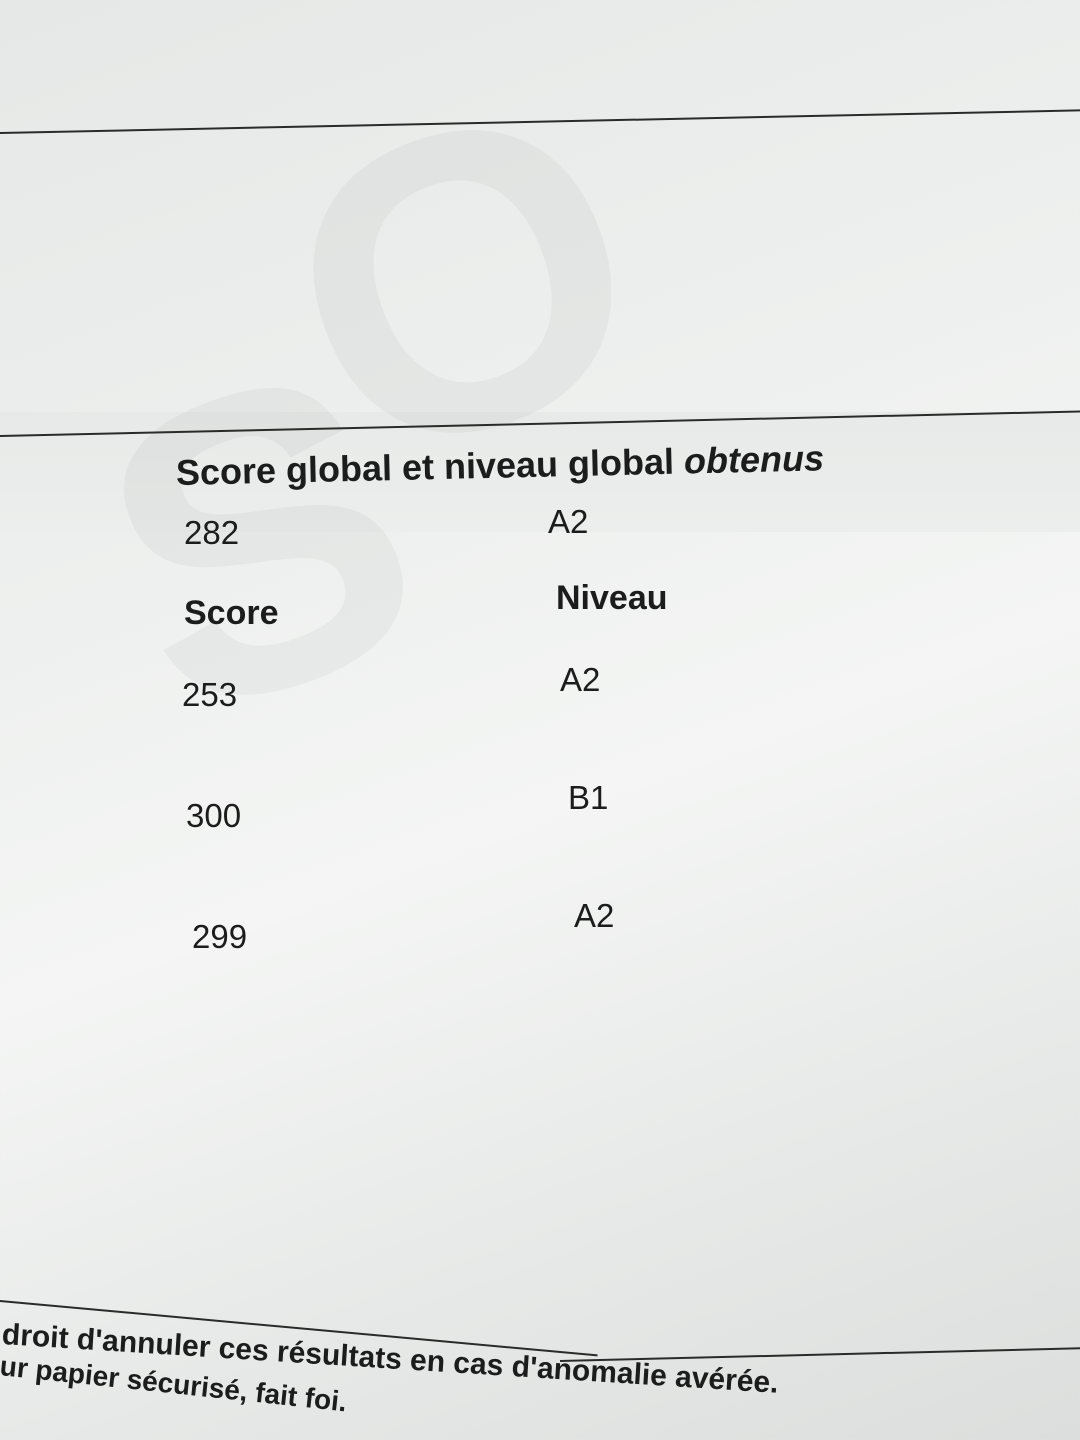 The width and height of the screenshot is (1080, 1440). Describe the element at coordinates (568, 521) in the screenshot. I see `global-level: A2` at that location.